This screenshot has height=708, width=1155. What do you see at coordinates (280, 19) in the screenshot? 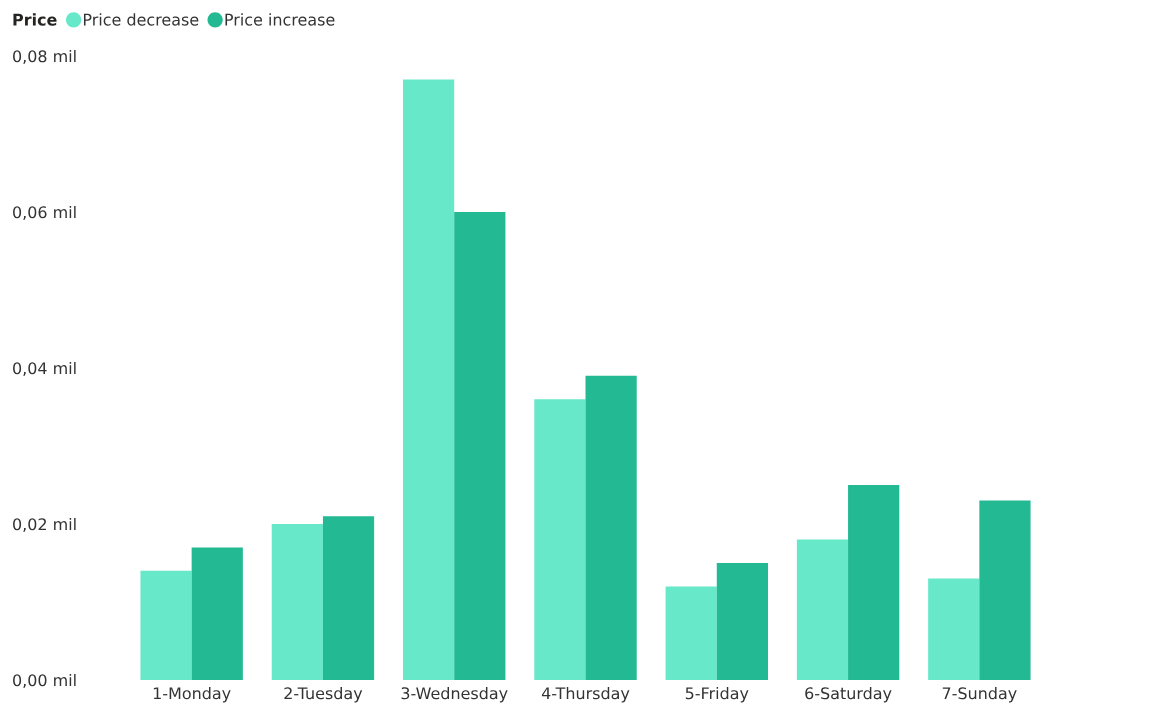
I see `legend-label: Price increase` at bounding box center [280, 19].